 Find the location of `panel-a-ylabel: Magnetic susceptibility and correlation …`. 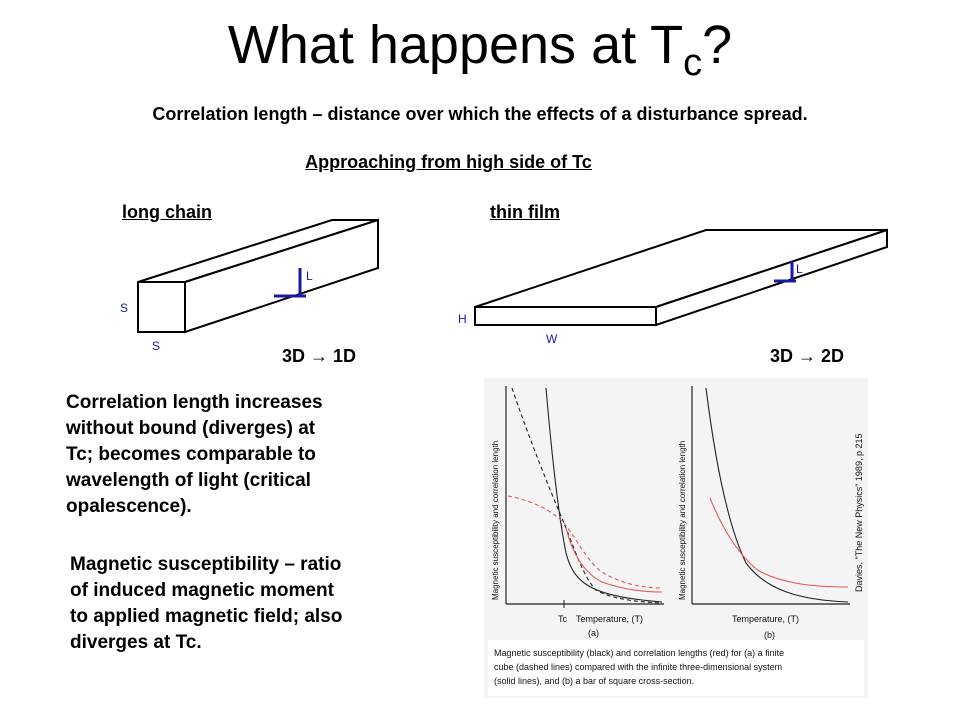

panel-a-ylabel: Magnetic susceptibility and correlation … is located at coordinates (495, 520).